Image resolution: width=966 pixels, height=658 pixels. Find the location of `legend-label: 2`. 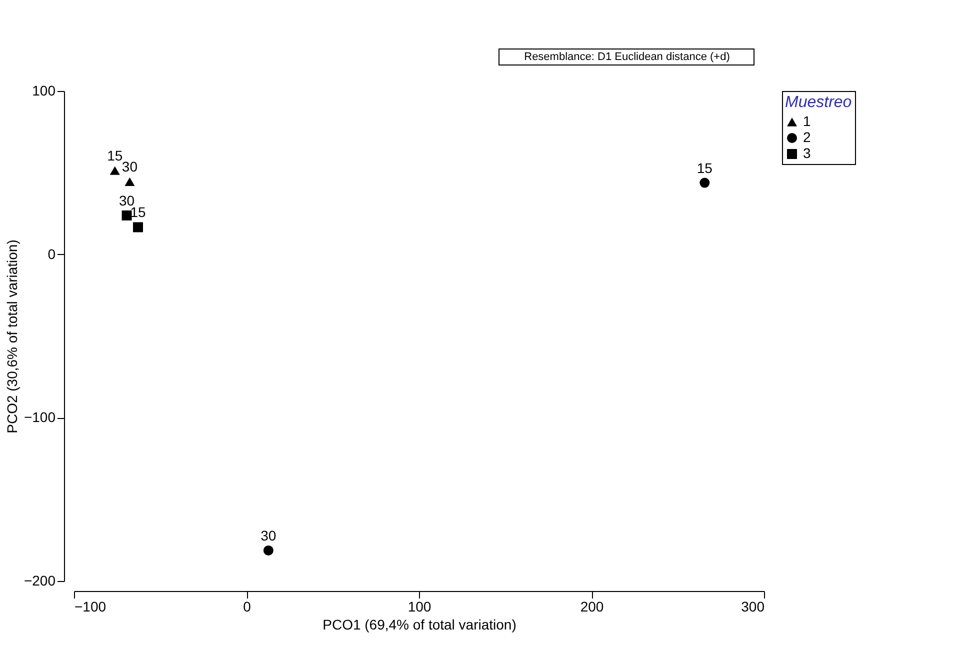

legend-label: 2 is located at coordinates (807, 137).